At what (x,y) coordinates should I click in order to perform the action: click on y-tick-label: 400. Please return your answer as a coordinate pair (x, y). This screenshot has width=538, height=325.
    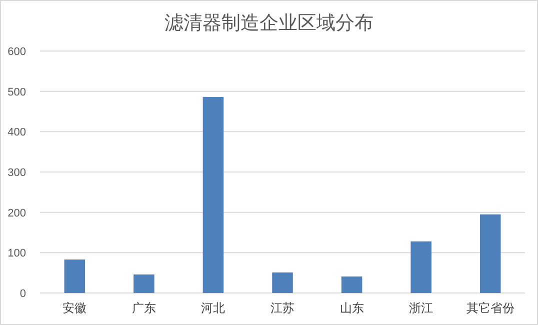
    Looking at the image, I should click on (17, 132).